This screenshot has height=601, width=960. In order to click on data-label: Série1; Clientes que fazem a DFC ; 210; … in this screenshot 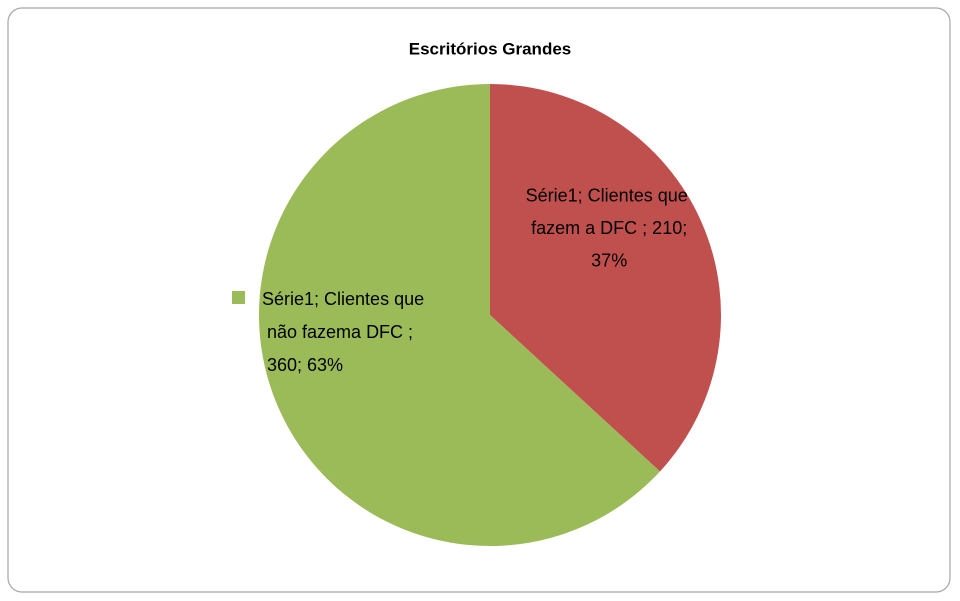, I will do `click(607, 227)`.